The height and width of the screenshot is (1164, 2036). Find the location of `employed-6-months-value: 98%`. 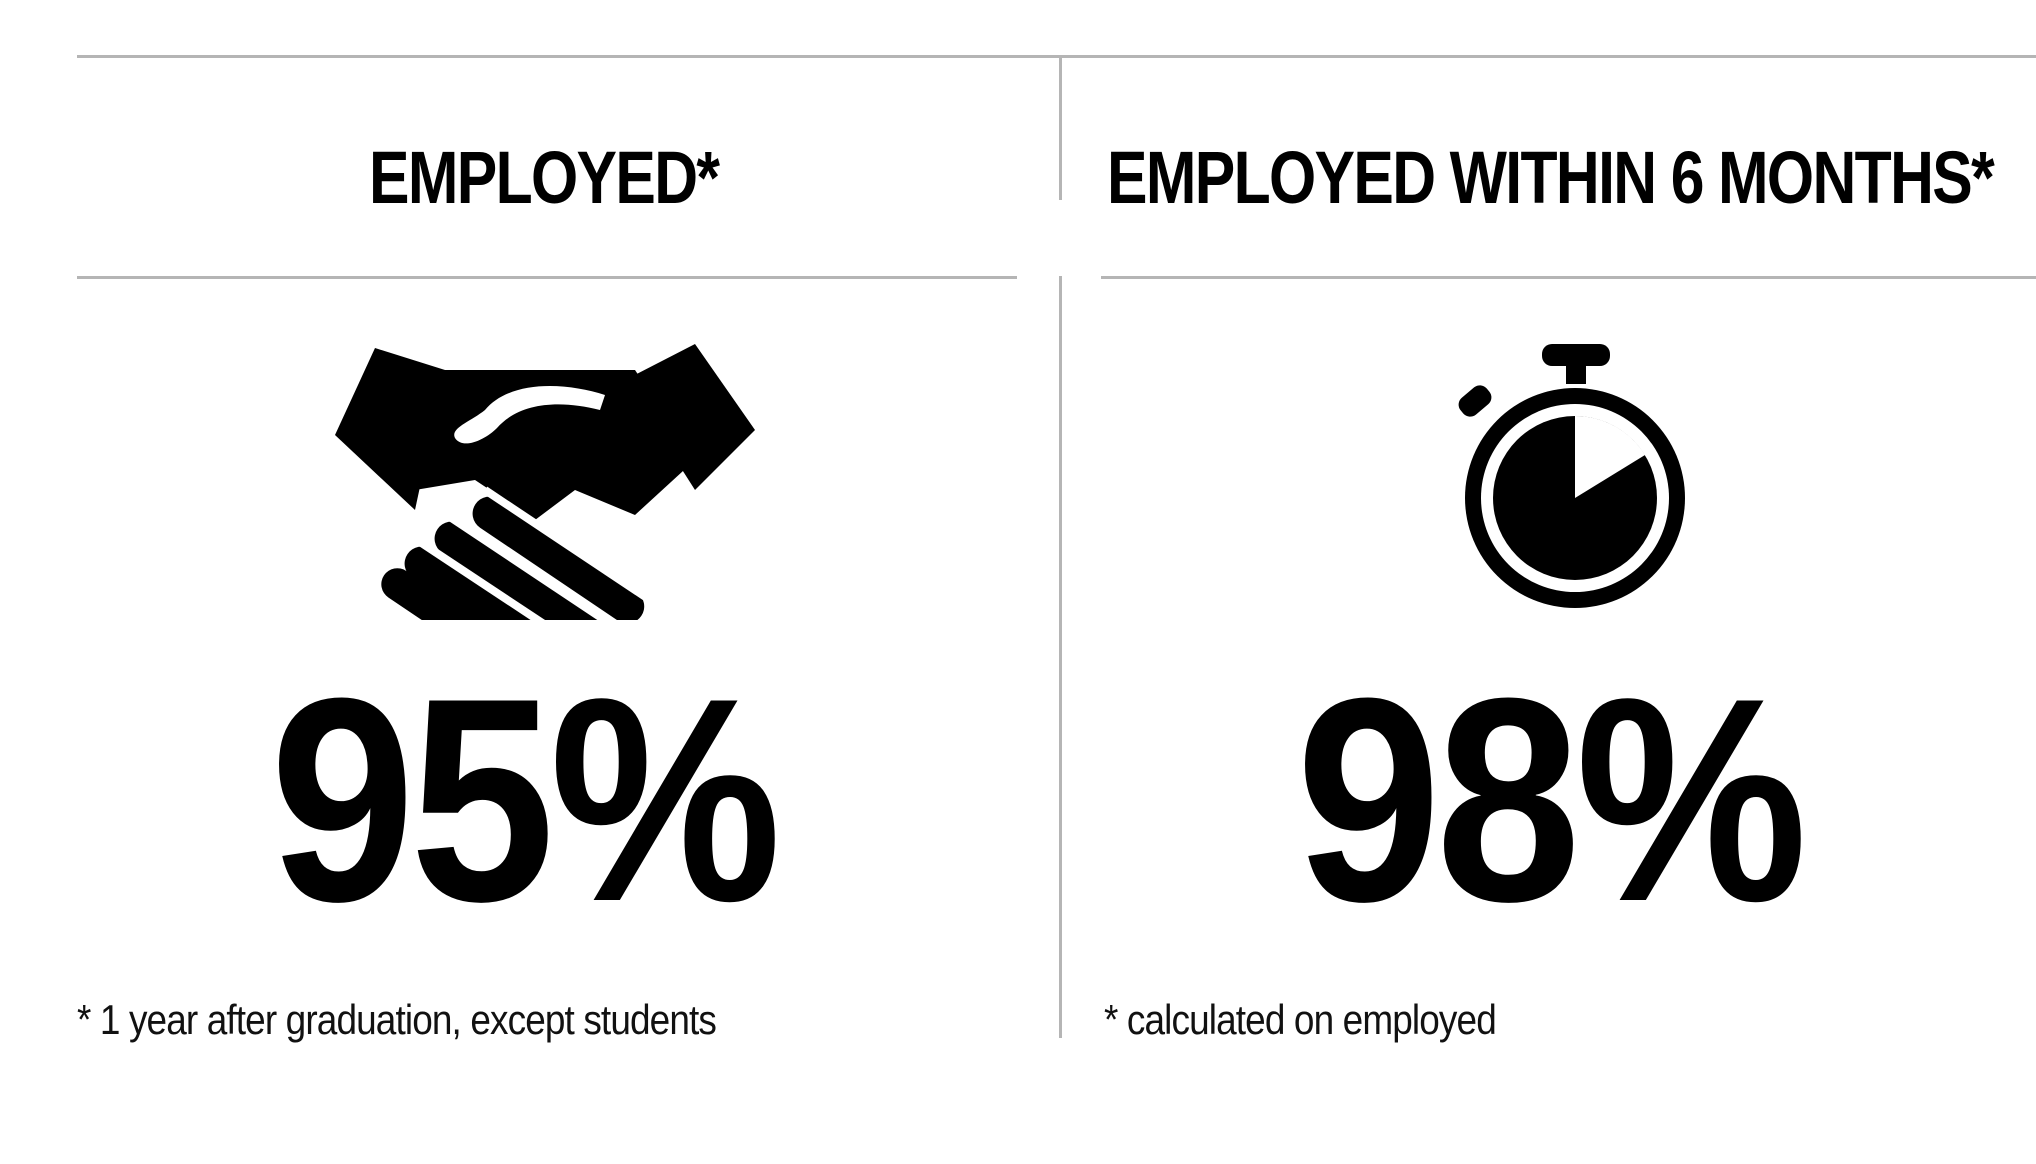

employed-6-months-value: 98% is located at coordinates (1552, 800).